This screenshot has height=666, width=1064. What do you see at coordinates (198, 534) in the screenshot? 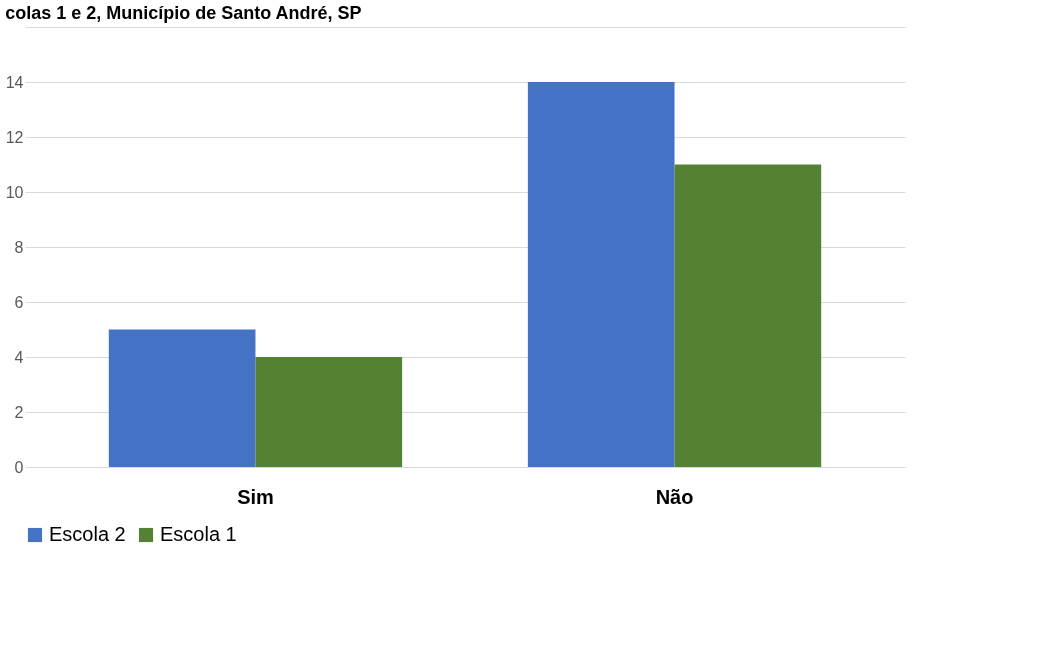
I see `legend-label: Escola 1` at bounding box center [198, 534].